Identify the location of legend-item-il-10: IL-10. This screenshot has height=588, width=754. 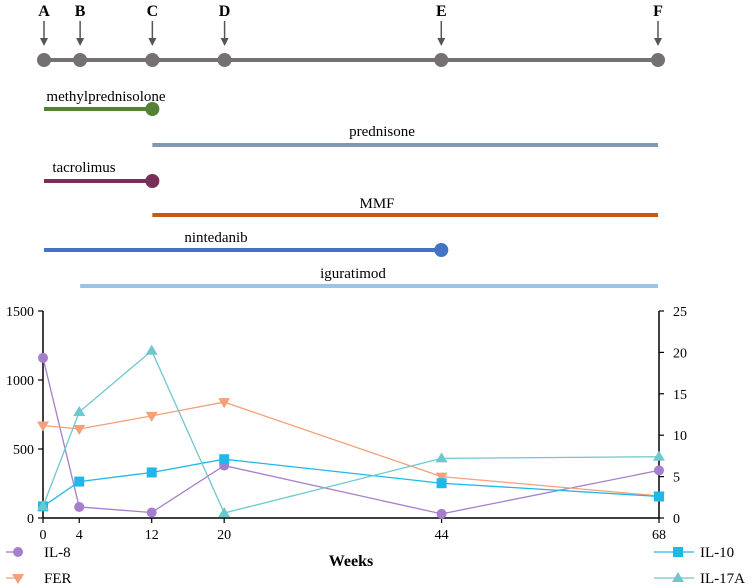
(694, 553).